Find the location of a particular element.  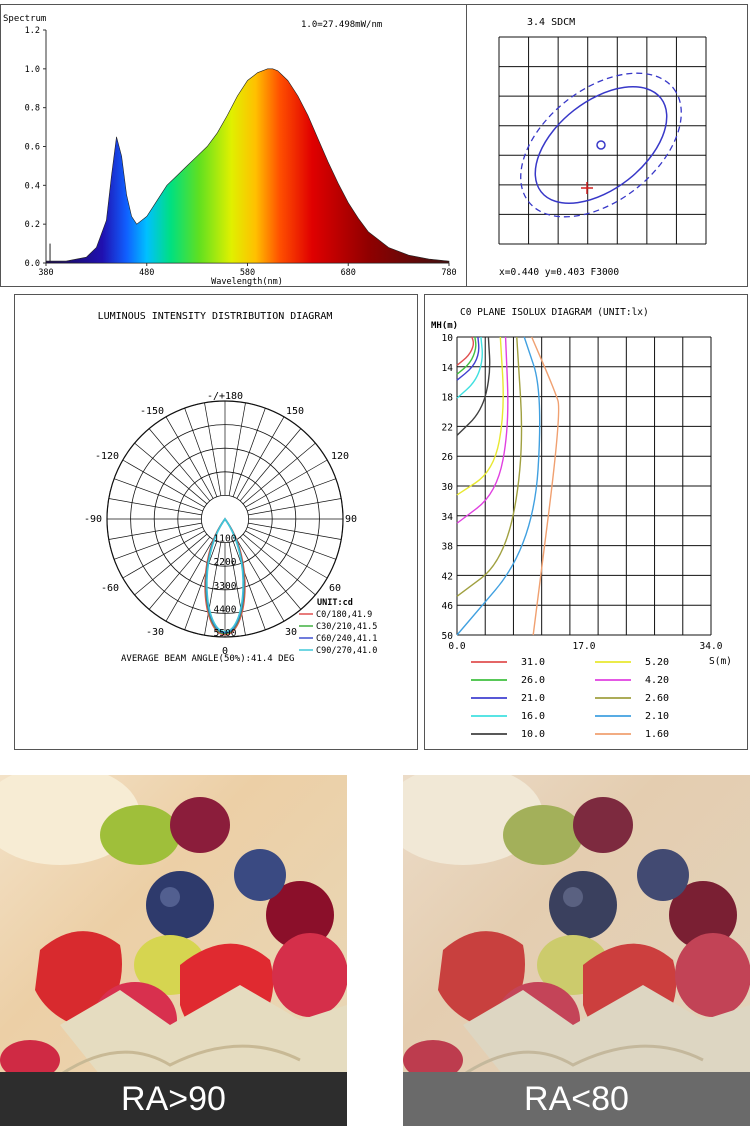

sdcm-ellipse-inner is located at coordinates (601, 145).